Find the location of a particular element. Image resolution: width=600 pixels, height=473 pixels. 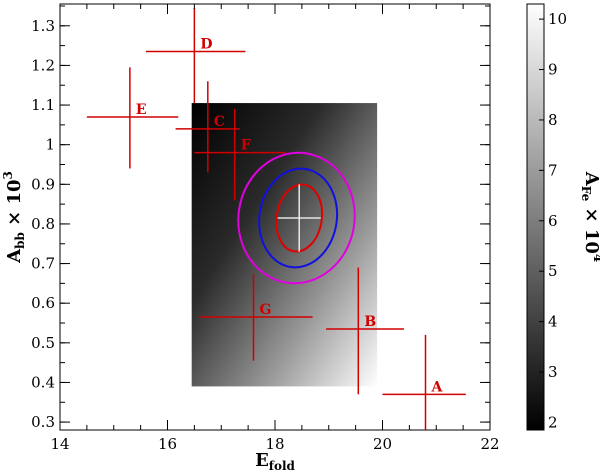

point-label: E is located at coordinates (141, 110).